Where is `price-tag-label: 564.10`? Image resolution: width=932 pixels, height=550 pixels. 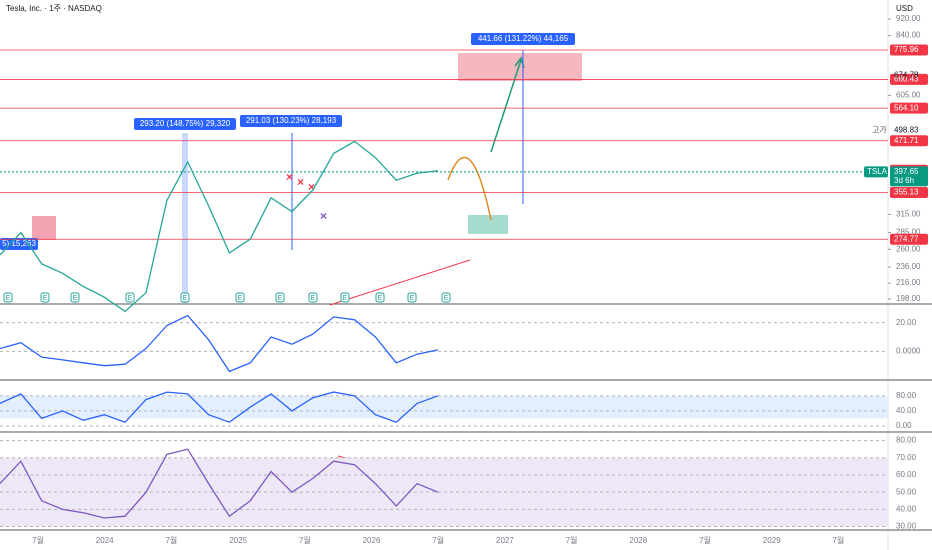 price-tag-label: 564.10 is located at coordinates (906, 107).